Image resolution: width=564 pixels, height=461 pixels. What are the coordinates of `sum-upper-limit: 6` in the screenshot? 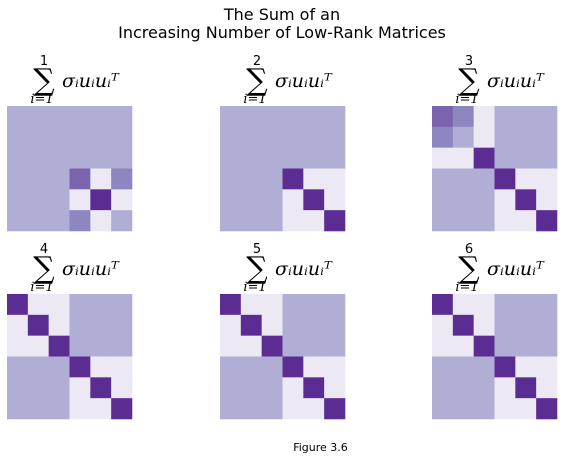 It's located at (469, 249).